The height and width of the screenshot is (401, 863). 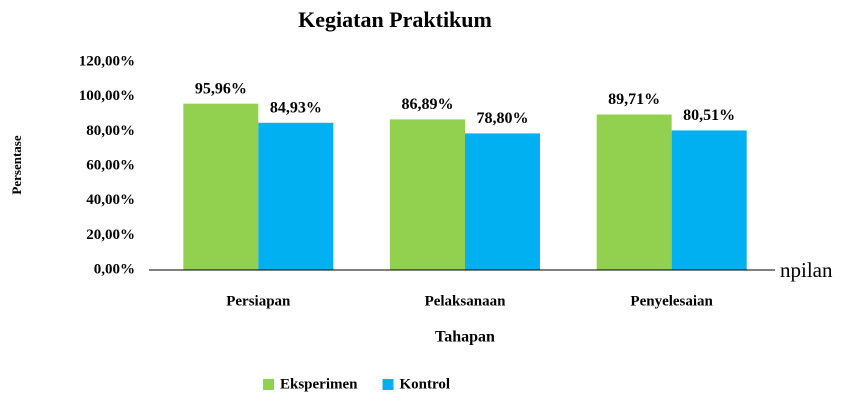 What do you see at coordinates (110, 235) in the screenshot?
I see `y-tick-label: 20,00%` at bounding box center [110, 235].